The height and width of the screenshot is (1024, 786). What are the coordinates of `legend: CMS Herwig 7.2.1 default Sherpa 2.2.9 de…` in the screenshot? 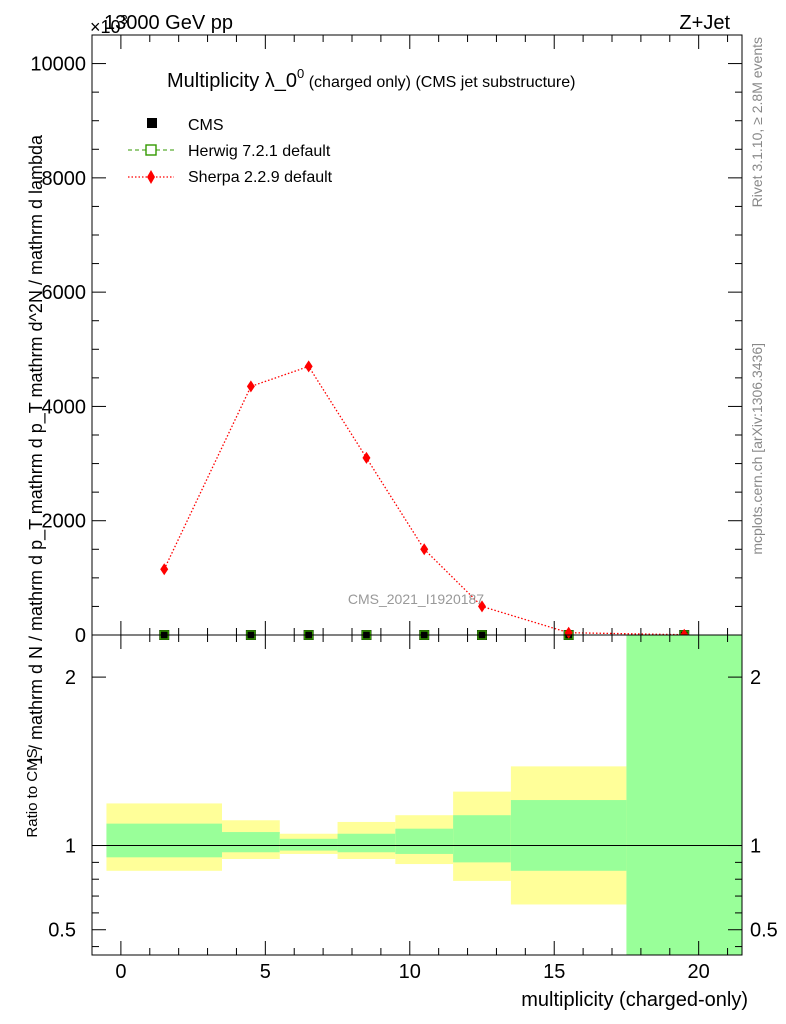 It's located at (230, 151).